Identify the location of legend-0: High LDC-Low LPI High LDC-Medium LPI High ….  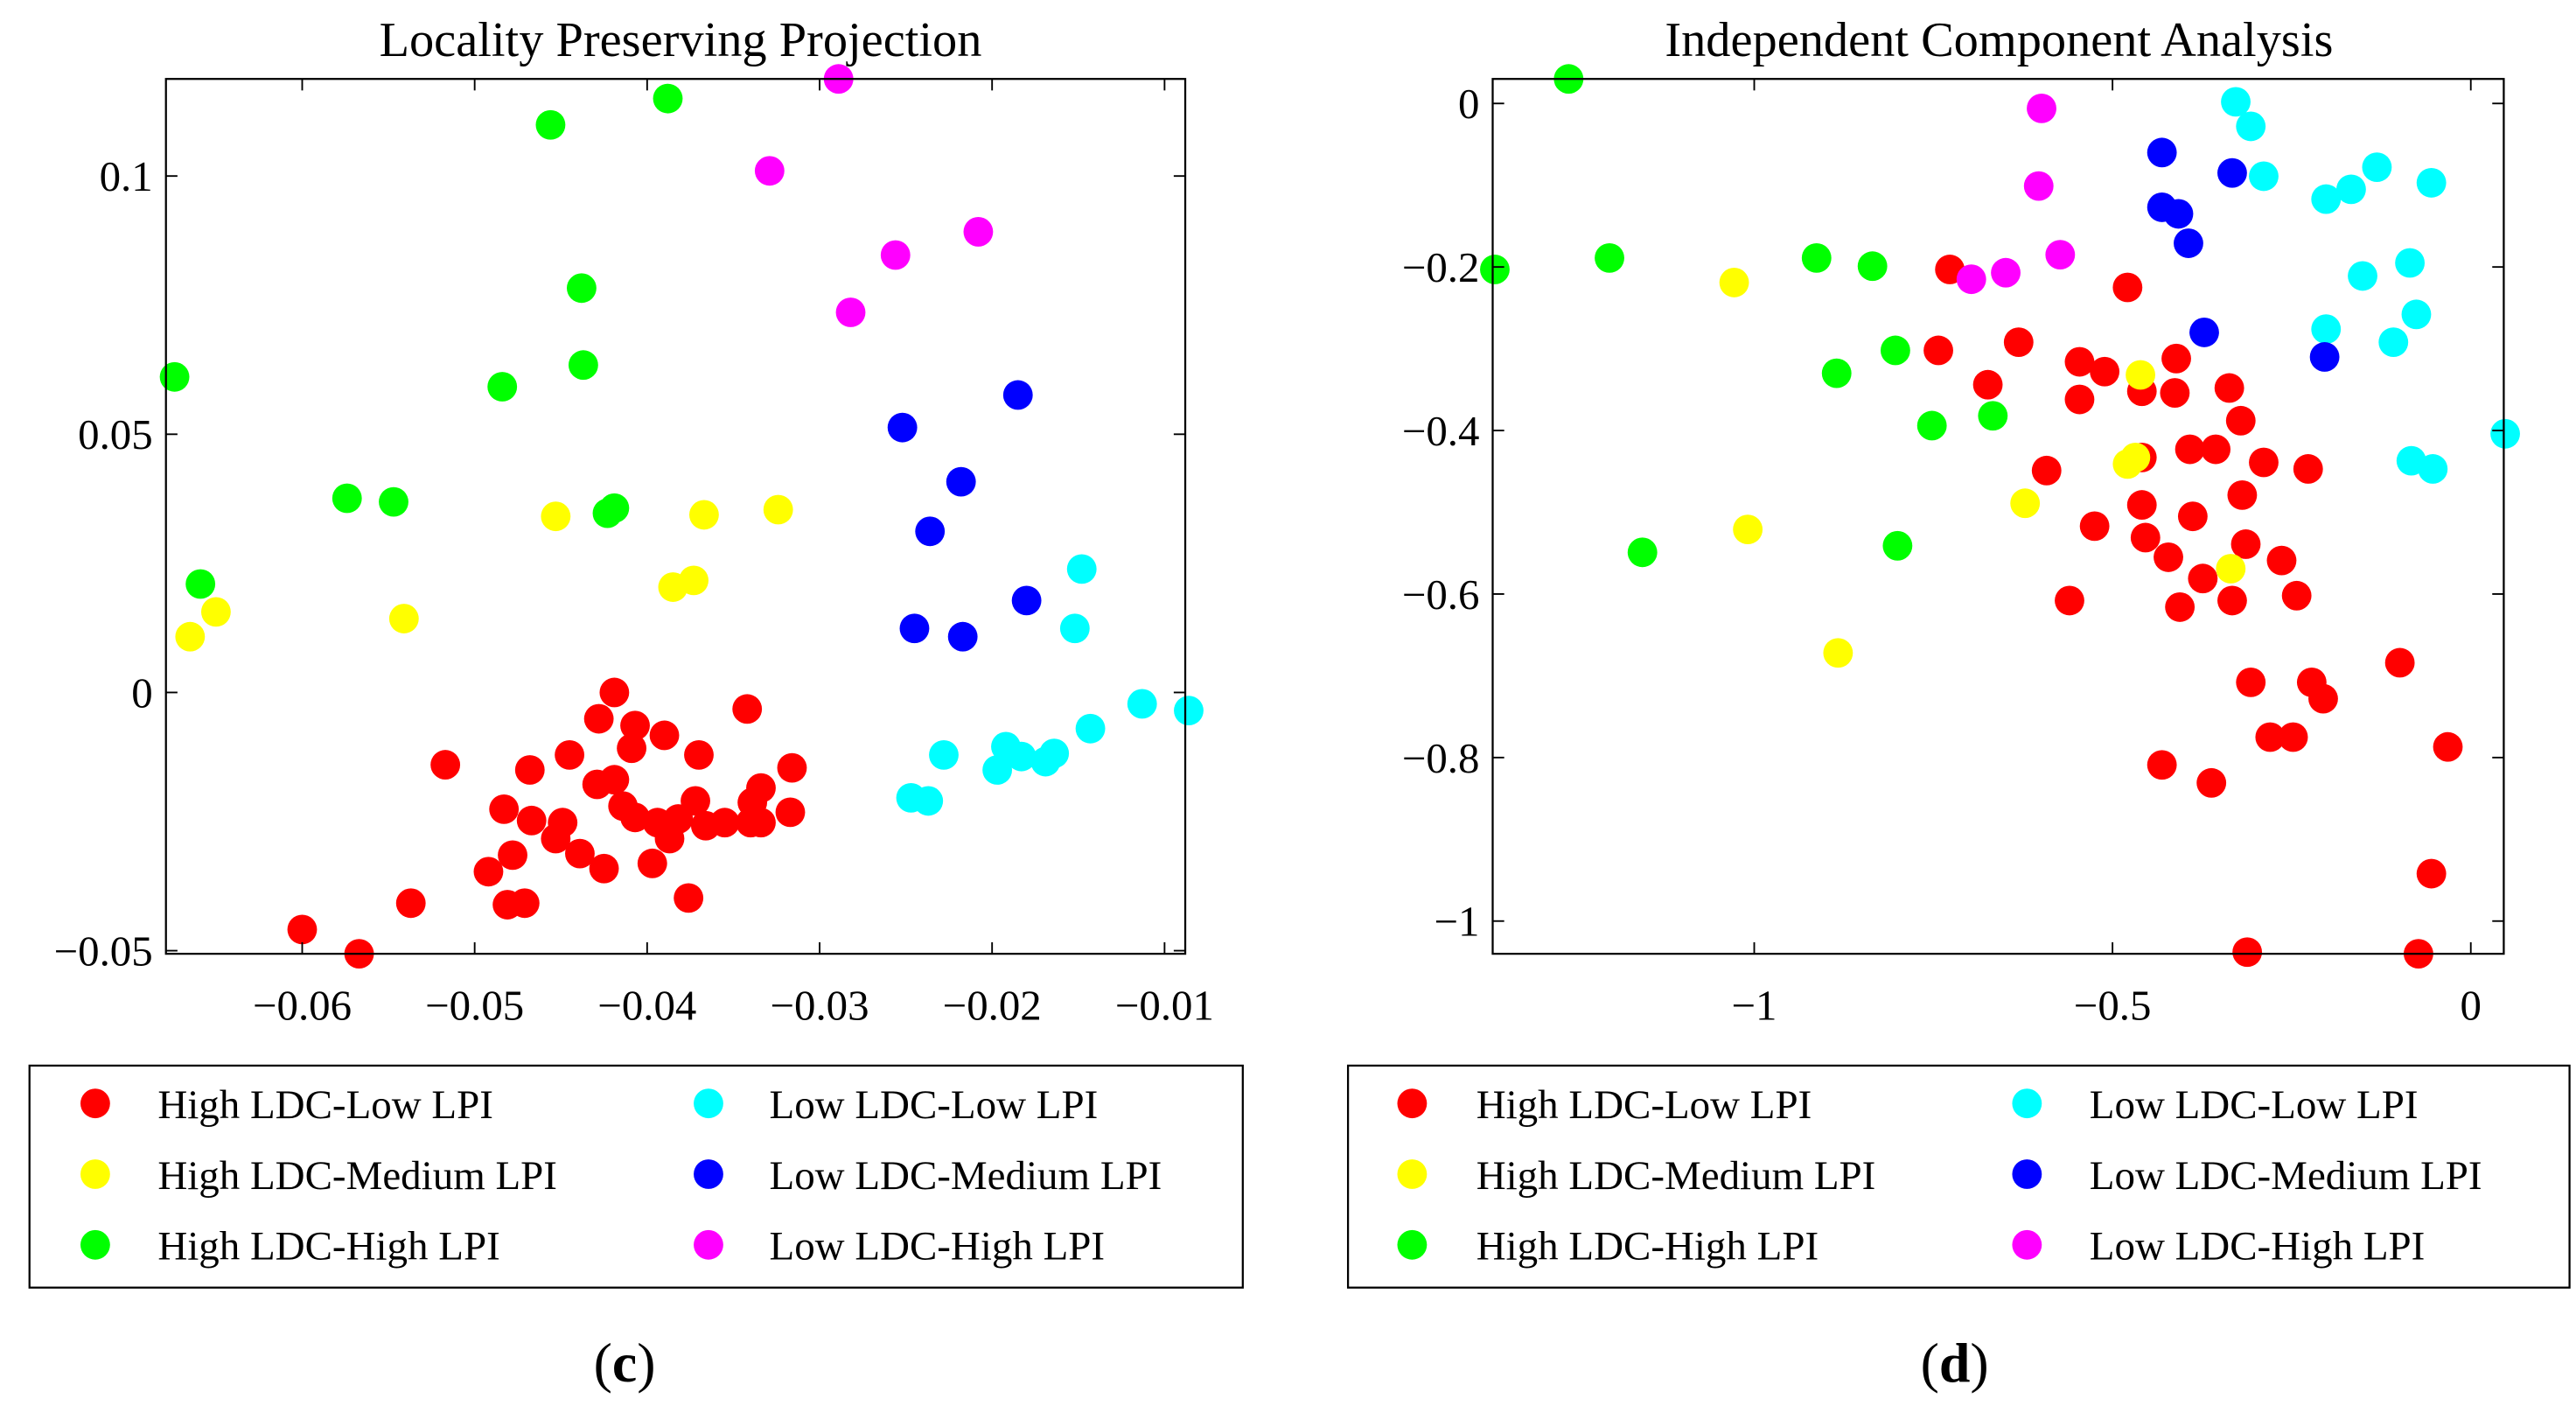
(636, 1176).